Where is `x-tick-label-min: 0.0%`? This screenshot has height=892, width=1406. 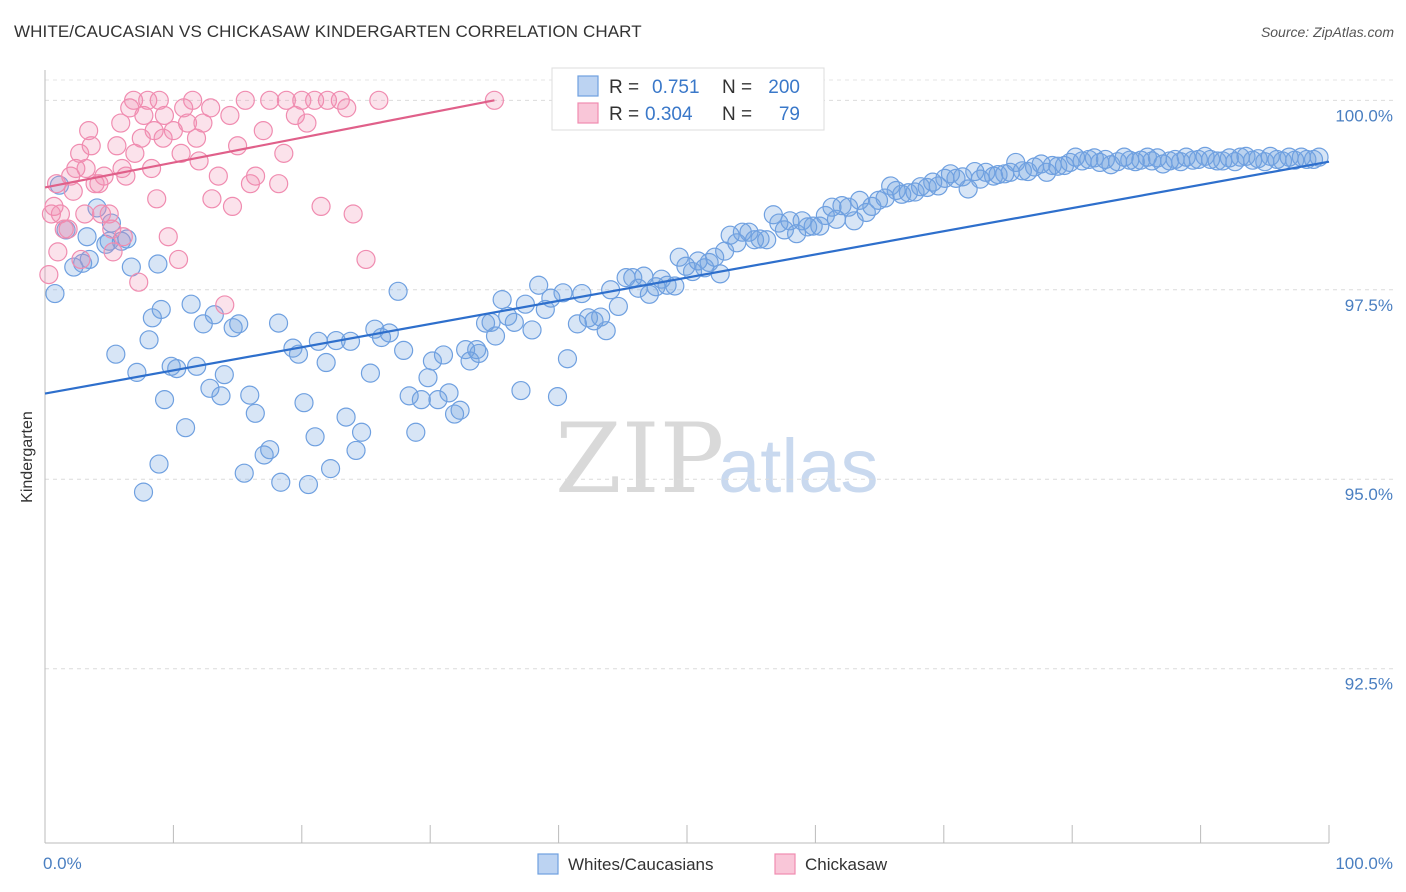 x-tick-label-min: 0.0% is located at coordinates (62, 863).